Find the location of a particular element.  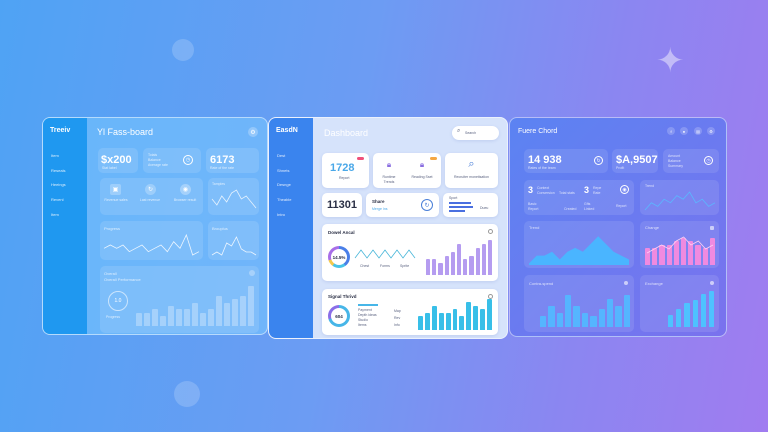

sidebar-item: Desnge is located at coordinates (284, 184).